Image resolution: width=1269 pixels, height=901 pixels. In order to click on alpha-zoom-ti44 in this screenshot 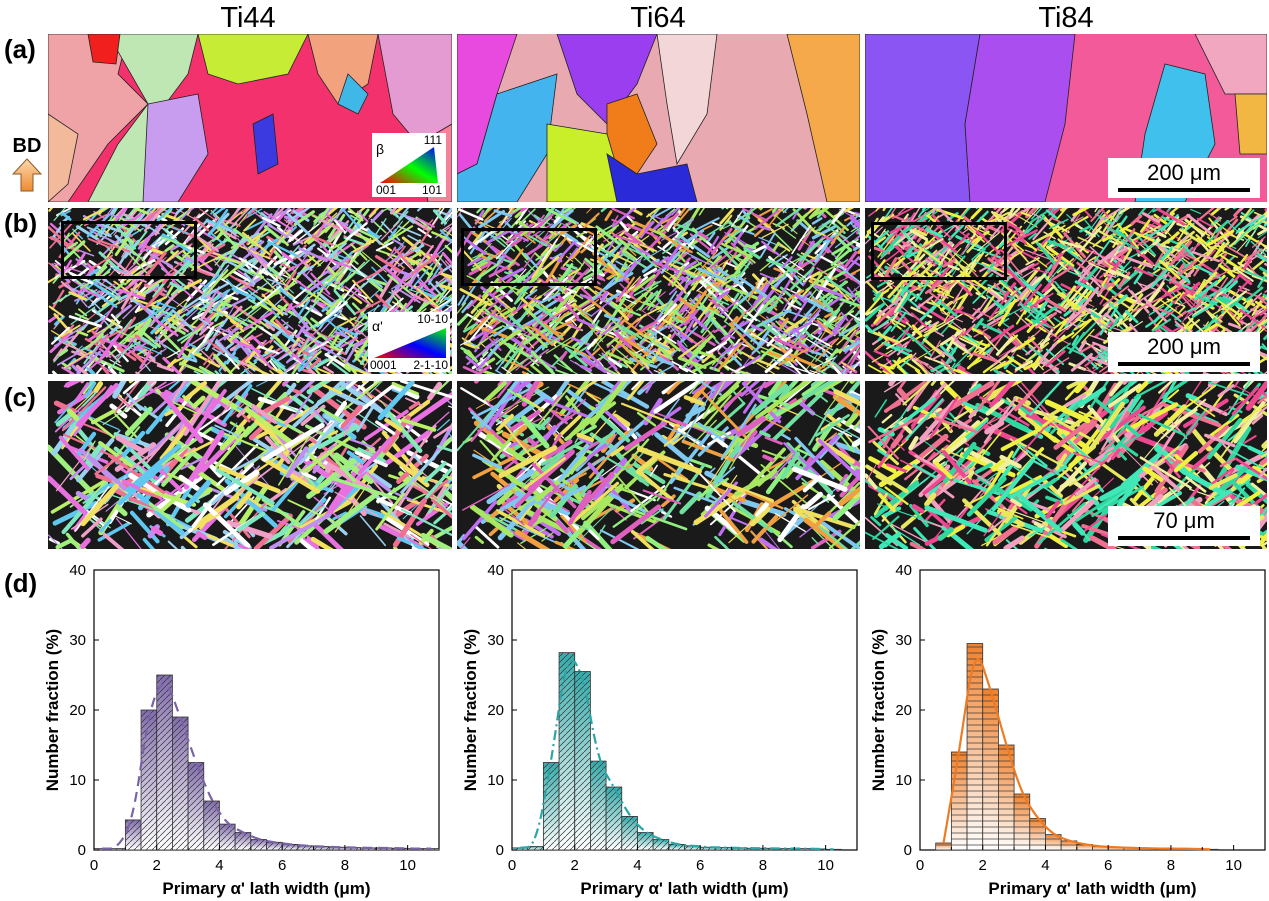, I will do `click(250, 465)`.